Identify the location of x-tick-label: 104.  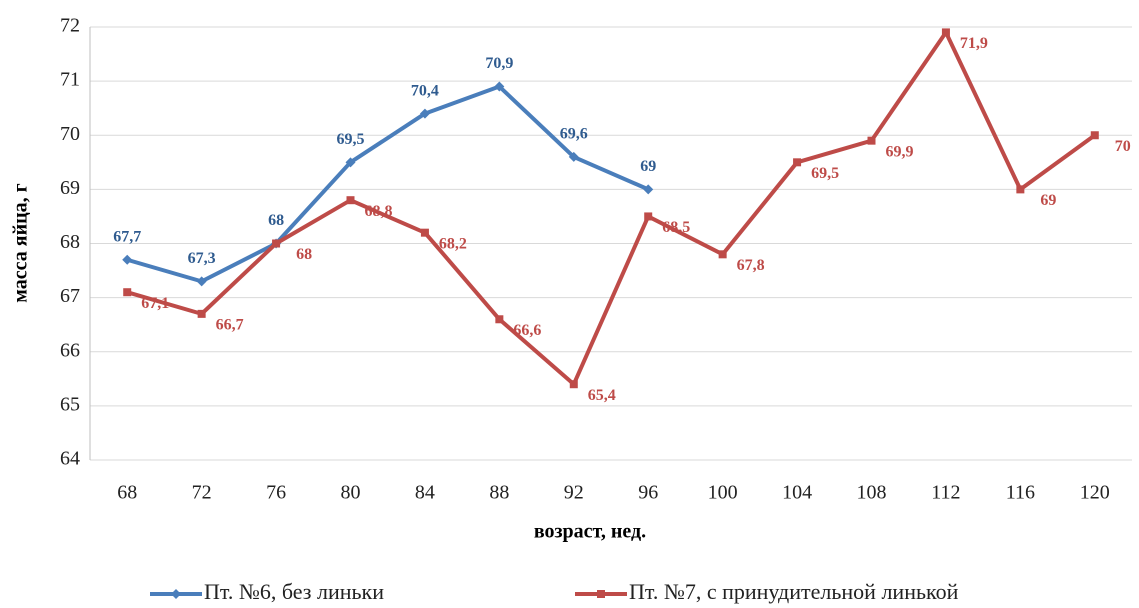
(797, 493).